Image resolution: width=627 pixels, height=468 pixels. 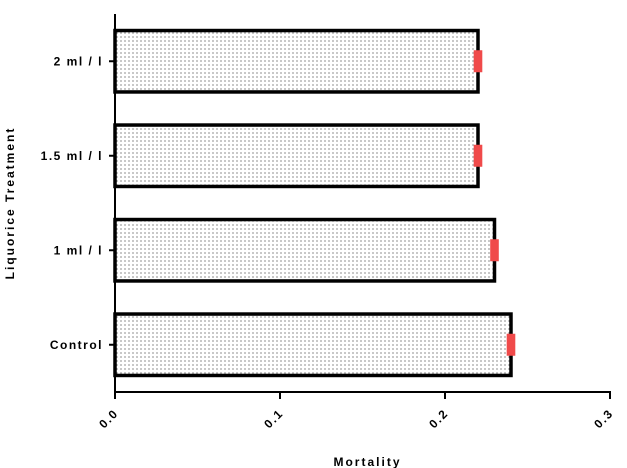 What do you see at coordinates (273, 418) in the screenshot?
I see `x-tick-label: 0.1` at bounding box center [273, 418].